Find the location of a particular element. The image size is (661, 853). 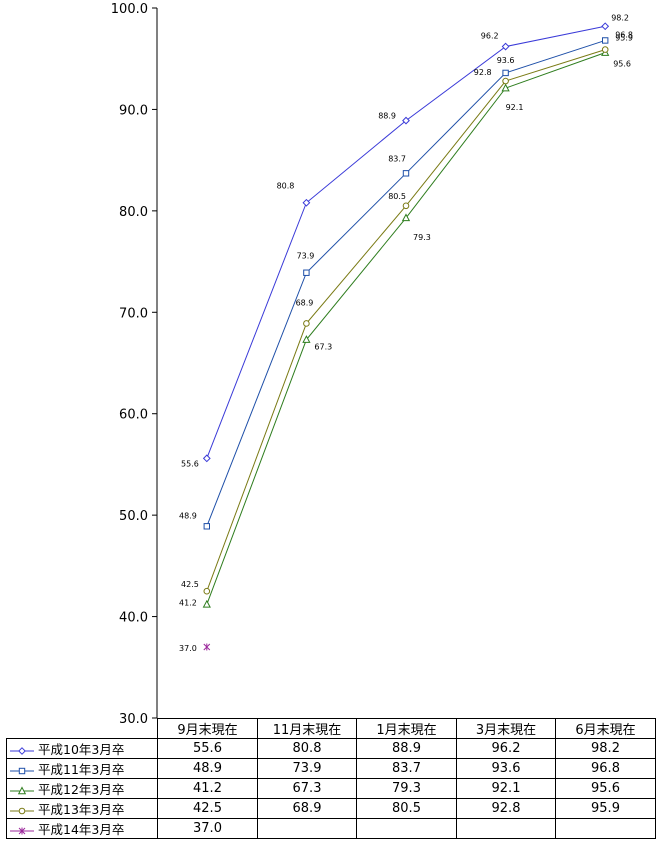

category-label: 9月末現在 is located at coordinates (207, 728).